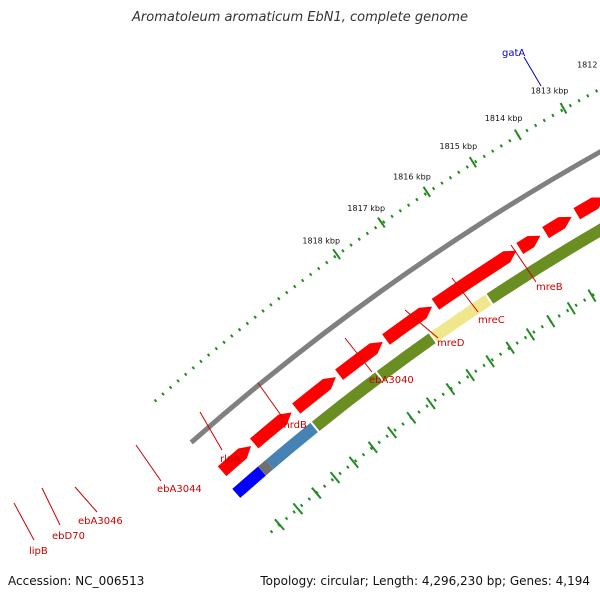 This screenshot has height=600, width=600. Describe the element at coordinates (549, 287) in the screenshot. I see `gene-label: mreB` at that location.